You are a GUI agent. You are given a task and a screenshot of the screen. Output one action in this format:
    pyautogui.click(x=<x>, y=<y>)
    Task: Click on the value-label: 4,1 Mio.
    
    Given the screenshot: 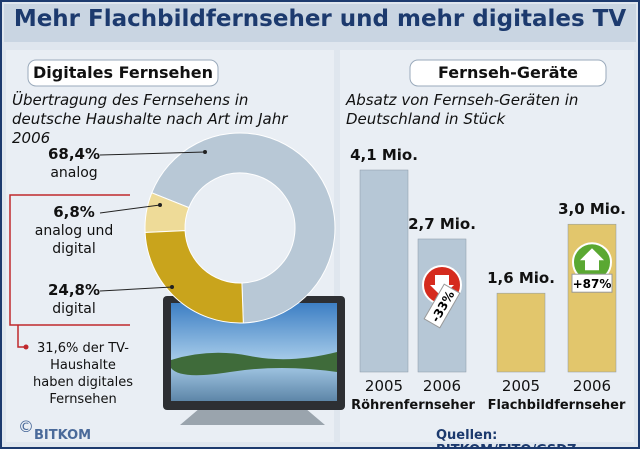 What is the action you would take?
    pyautogui.click(x=384, y=155)
    